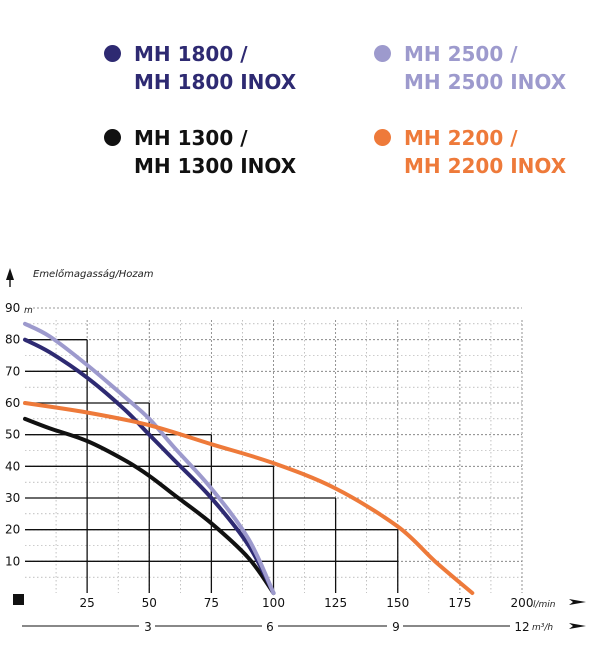 The image size is (599, 646). What do you see at coordinates (200, 152) in the screenshot?
I see `legend-item-mh1300: MH 1300 / MH 1300 INOX` at bounding box center [200, 152].